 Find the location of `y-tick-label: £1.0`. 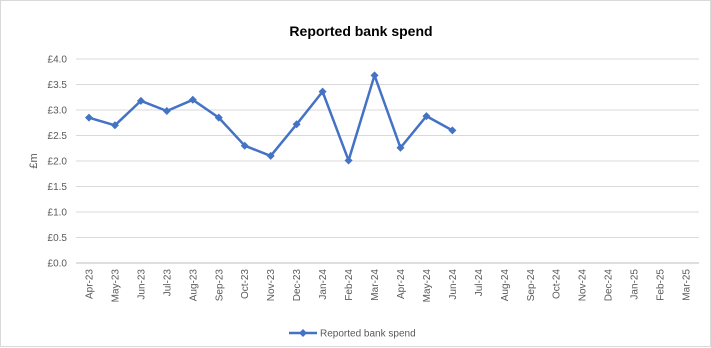

y-tick-label: £1.0 is located at coordinates (58, 213).